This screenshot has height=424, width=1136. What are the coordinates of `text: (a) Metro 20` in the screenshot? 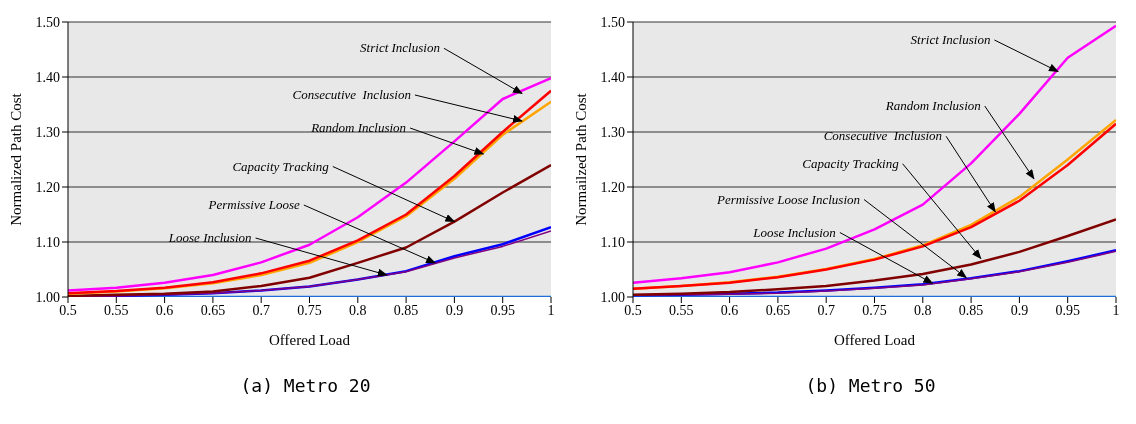 It's located at (305, 385).